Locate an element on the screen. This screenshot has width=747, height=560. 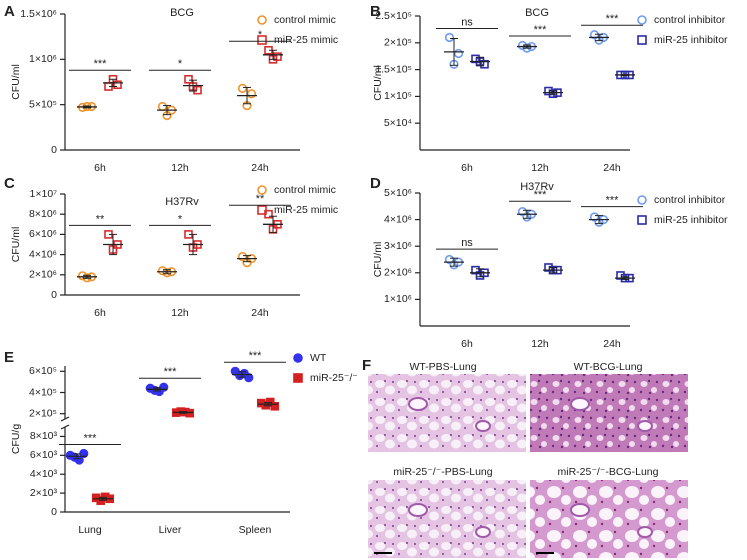
chart-title: H37Rv is located at coordinates (182, 202).